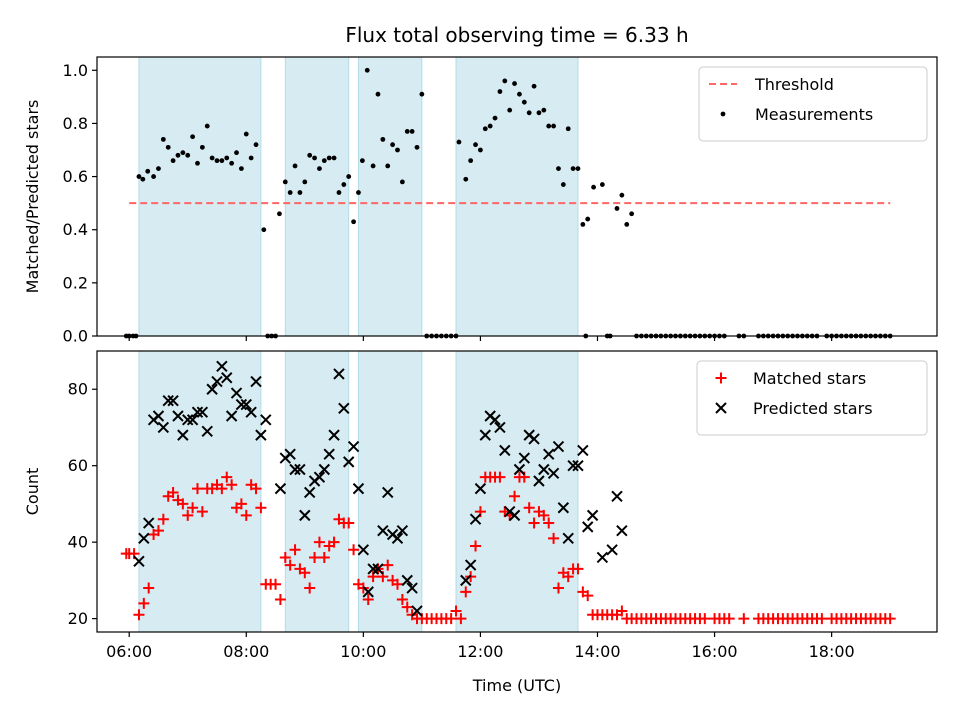  Describe the element at coordinates (516, 35) in the screenshot. I see `chart-title: Flux total observing time = 6.33 h` at that location.